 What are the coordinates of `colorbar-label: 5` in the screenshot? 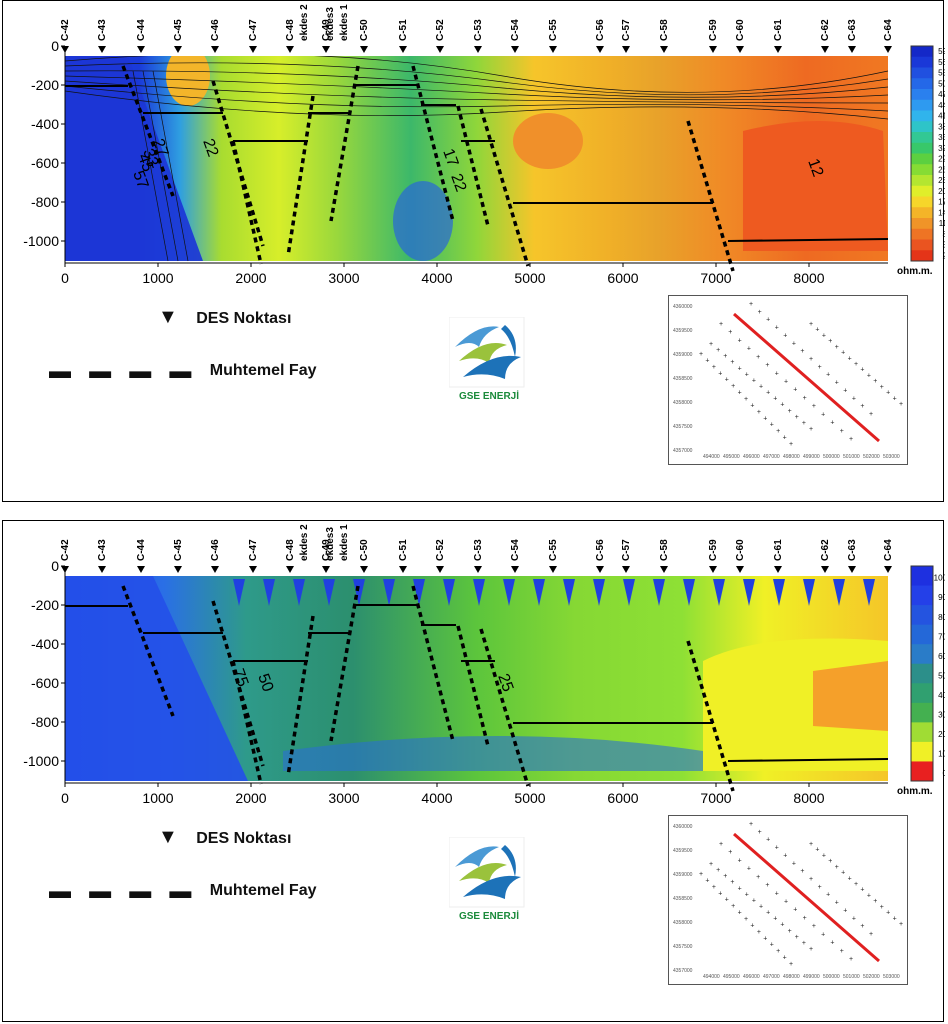 It's located at (944, 245).